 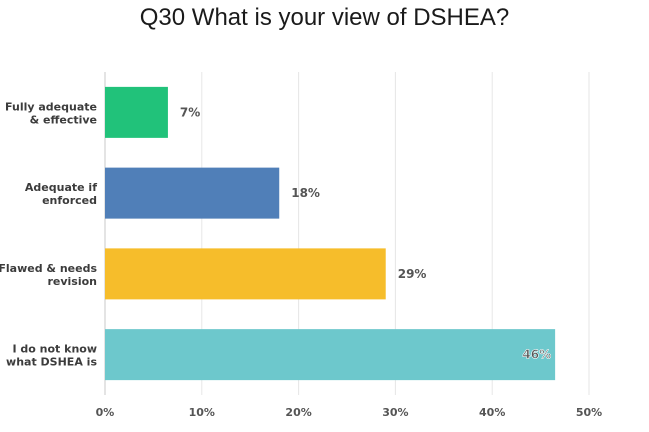 What do you see at coordinates (202, 412) in the screenshot?
I see `x-tick-label: 10%` at bounding box center [202, 412].